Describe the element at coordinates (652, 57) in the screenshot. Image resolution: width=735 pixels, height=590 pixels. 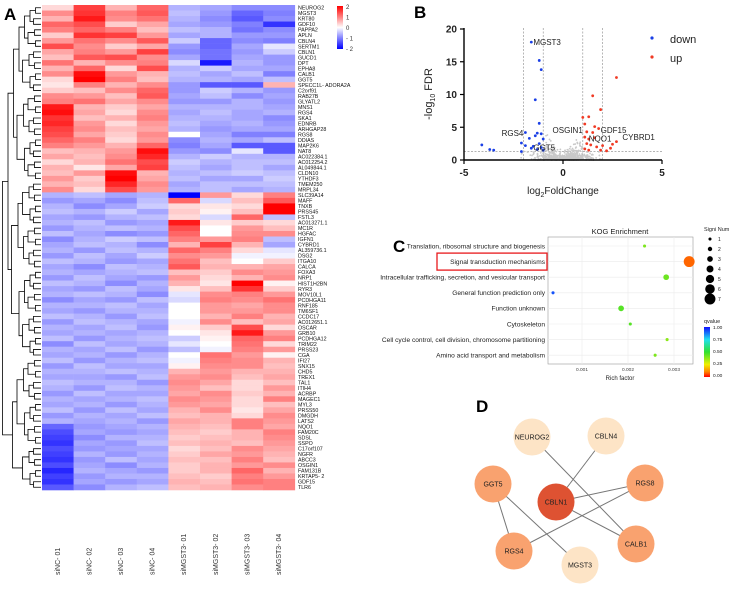
I see `legend-marker` at that location.